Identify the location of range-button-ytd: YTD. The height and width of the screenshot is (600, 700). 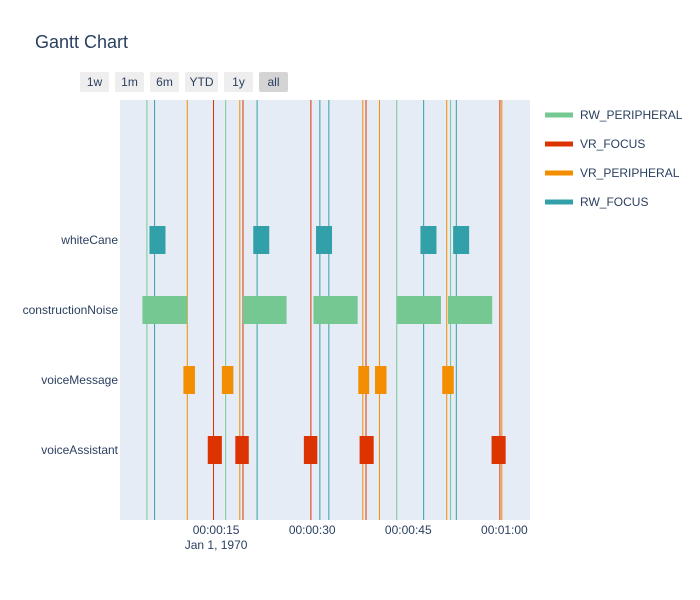
(201, 82).